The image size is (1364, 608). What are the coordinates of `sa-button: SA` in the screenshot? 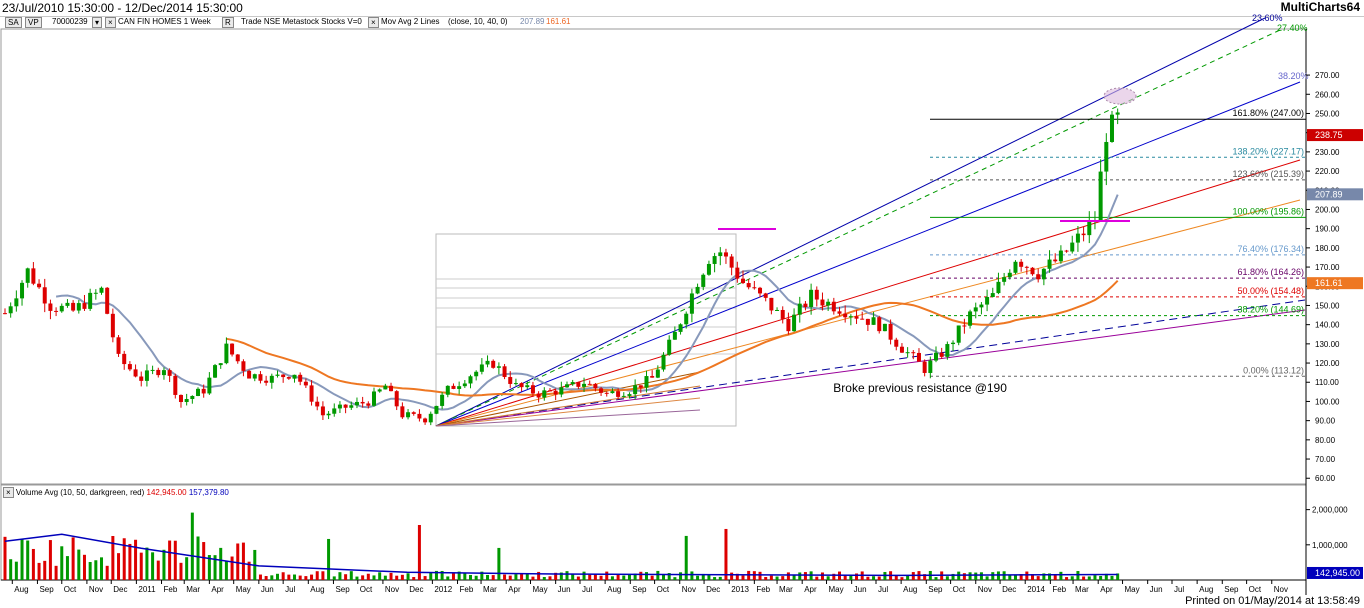 It's located at (13, 22).